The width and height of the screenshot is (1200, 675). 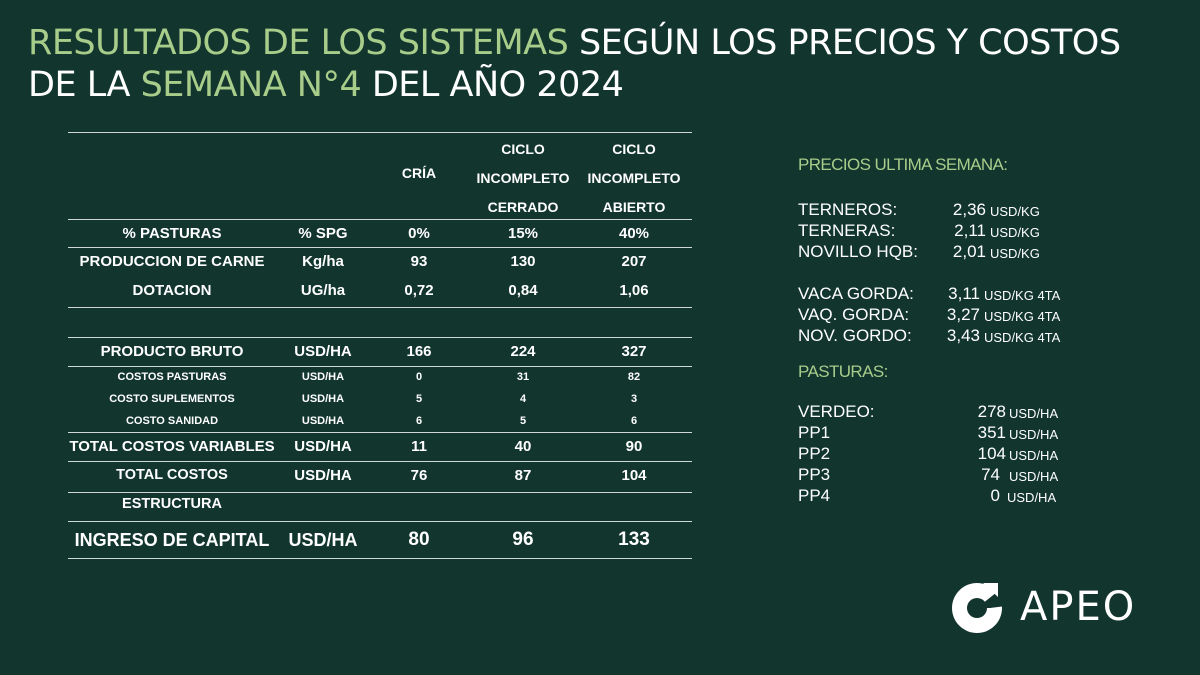 What do you see at coordinates (523, 399) in the screenshot?
I see `row-value-cerrado: 4` at bounding box center [523, 399].